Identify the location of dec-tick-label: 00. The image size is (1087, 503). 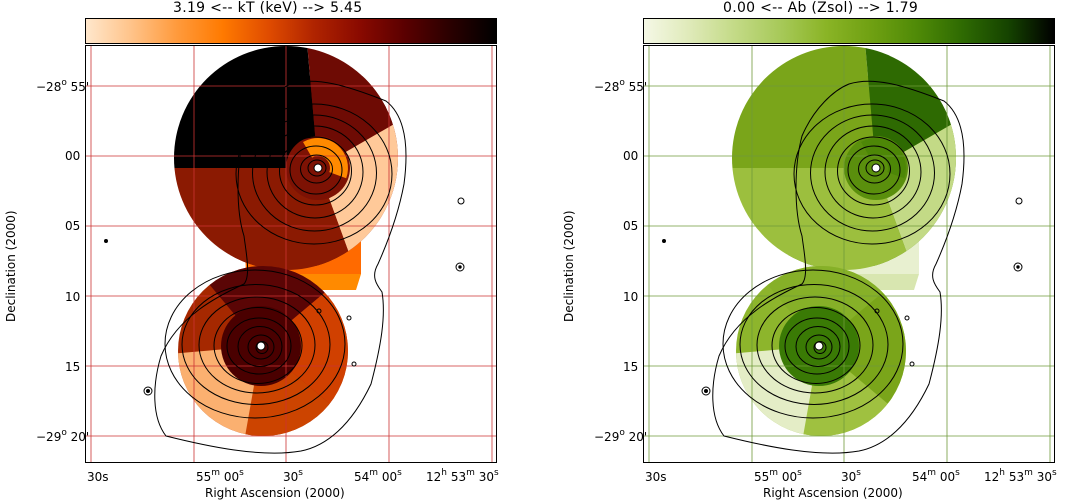
(73, 156).